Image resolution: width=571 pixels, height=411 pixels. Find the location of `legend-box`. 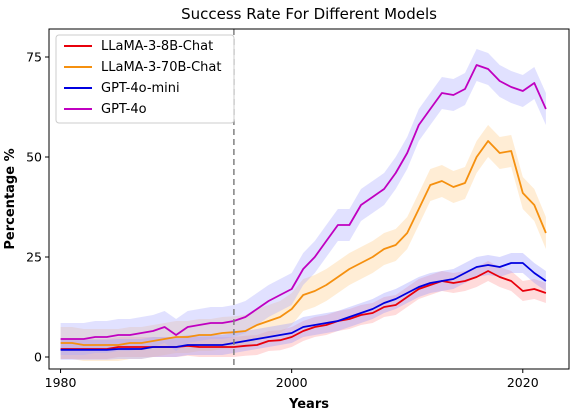

legend-box is located at coordinates (145, 79).